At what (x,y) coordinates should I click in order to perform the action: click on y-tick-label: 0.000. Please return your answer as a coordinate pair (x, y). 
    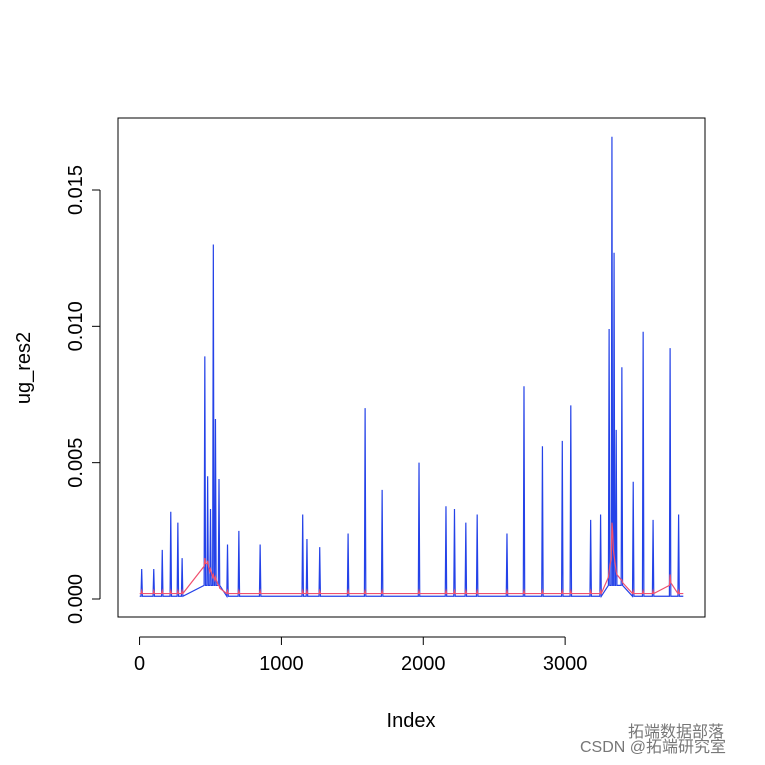
    Looking at the image, I should click on (76, 599).